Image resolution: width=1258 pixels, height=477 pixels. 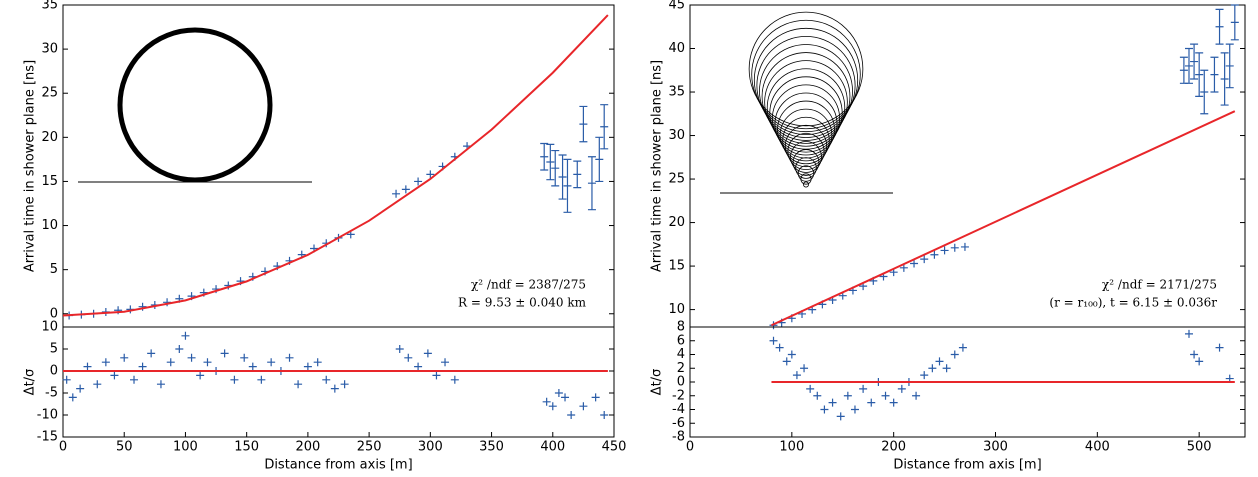 What do you see at coordinates (967, 465) in the screenshot?
I see `x-axis-label: Distance from axis [m]` at bounding box center [967, 465].